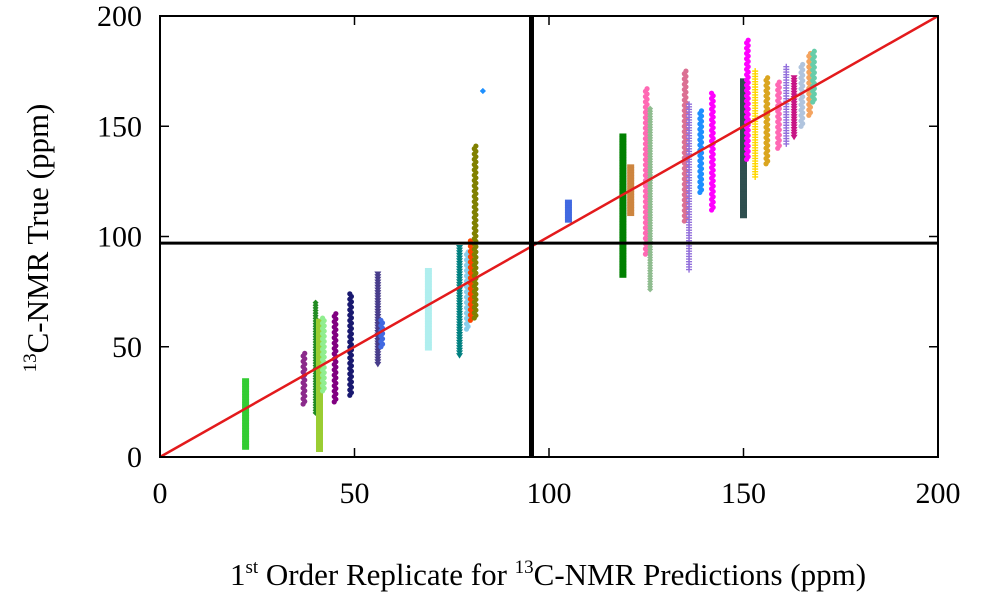 This screenshot has height=603, width=984. I want to click on y-tick-label: 200, so click(119, 16).